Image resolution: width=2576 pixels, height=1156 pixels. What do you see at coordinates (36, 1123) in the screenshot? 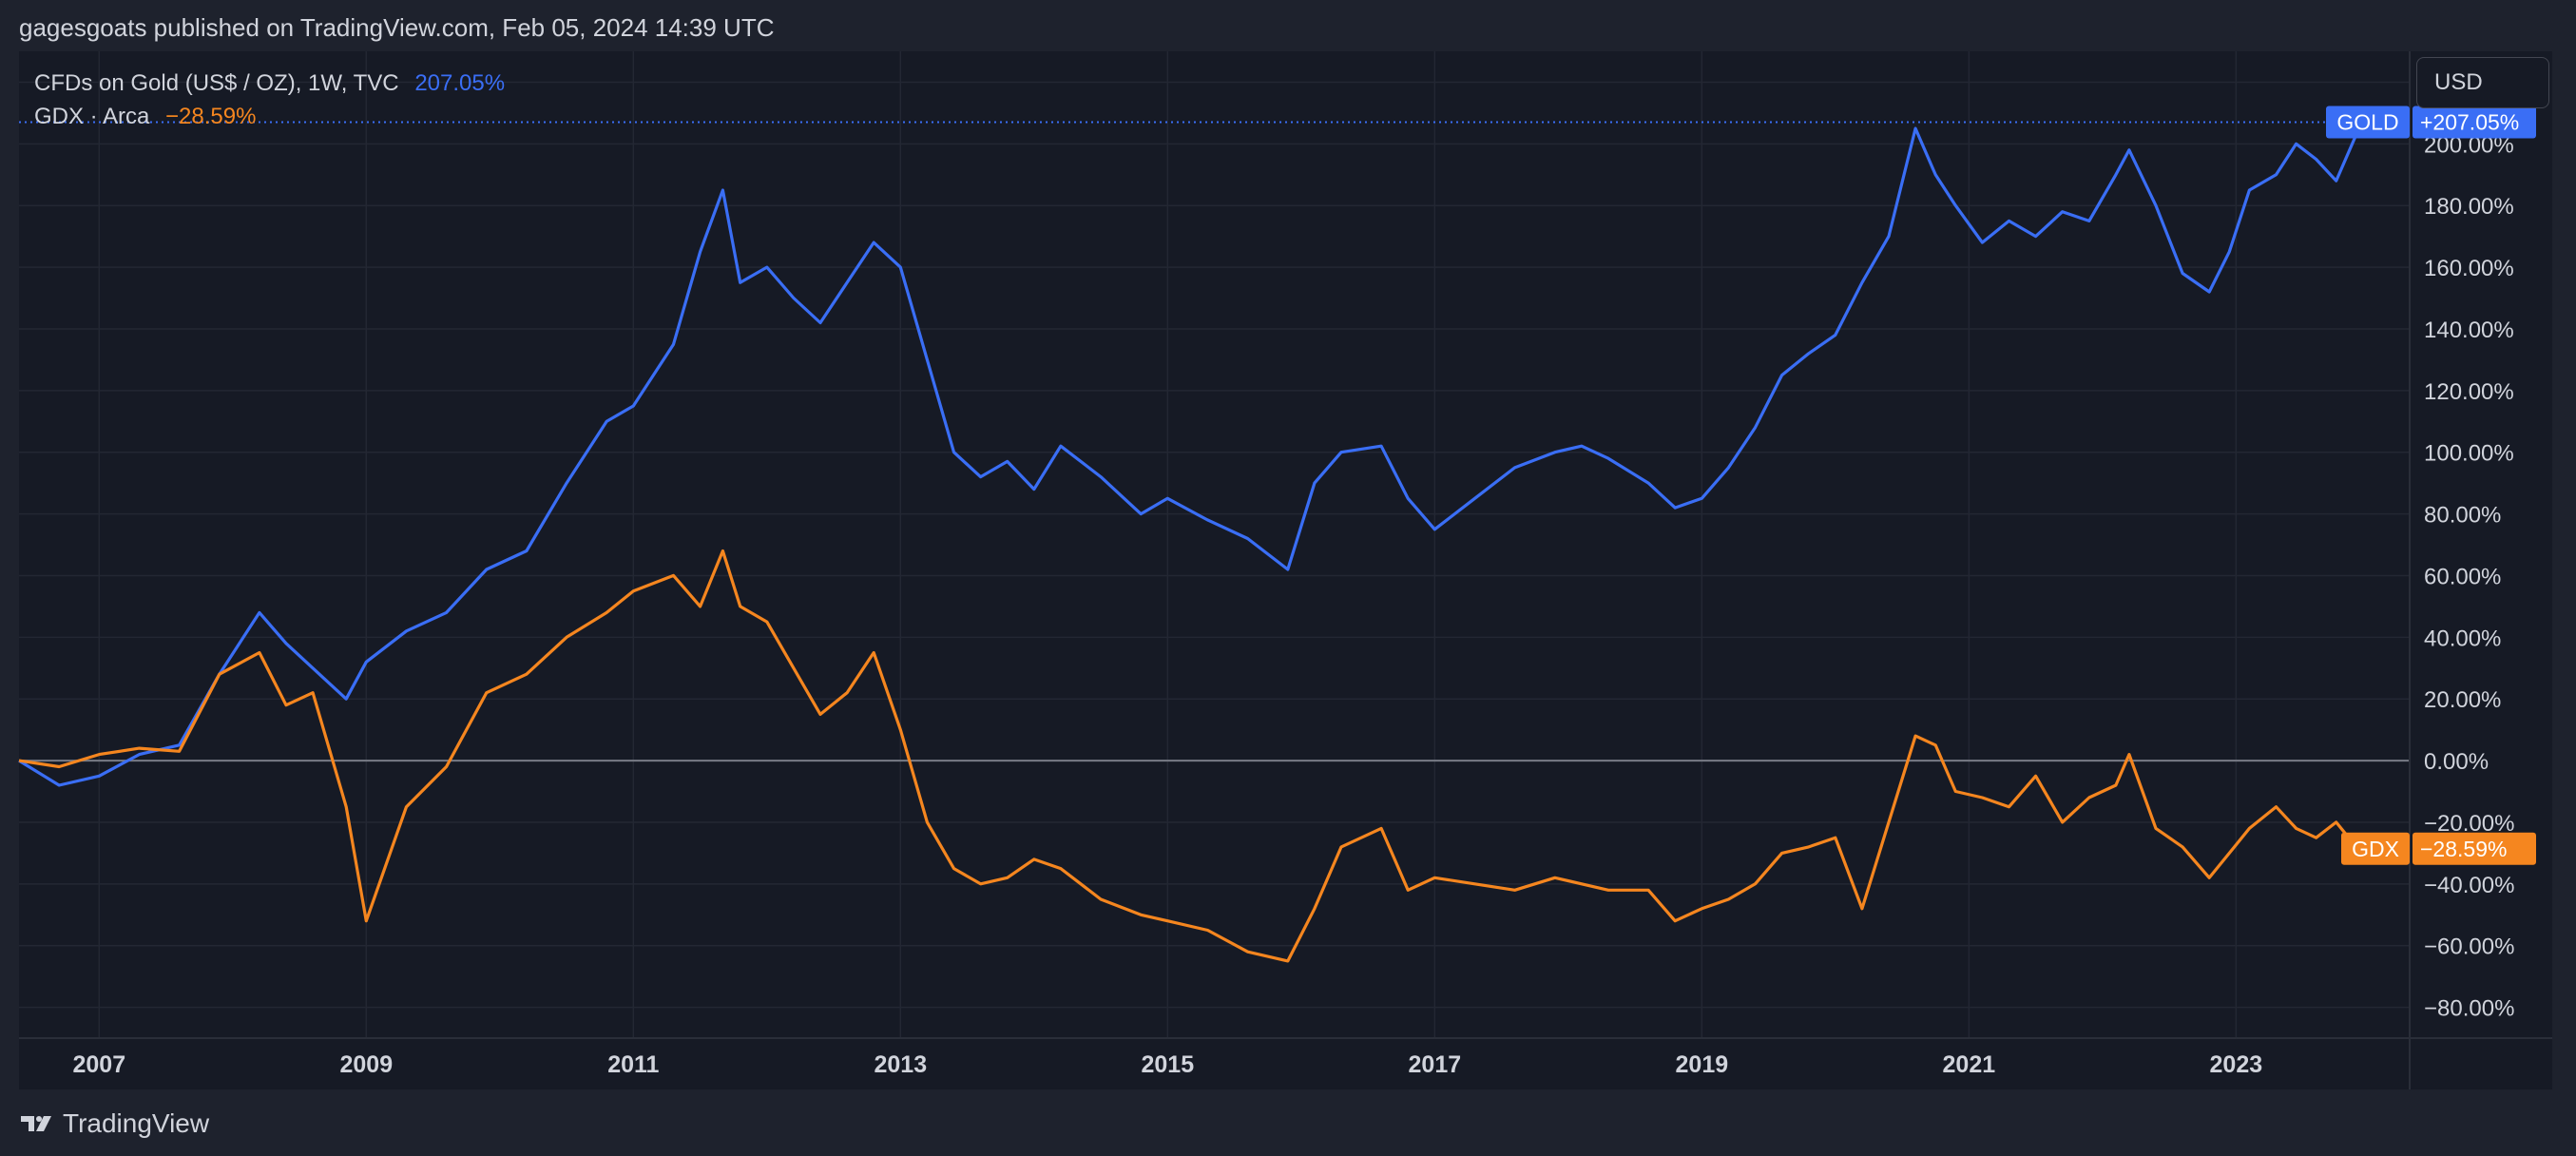
I see `tradingview-logo-icon` at bounding box center [36, 1123].